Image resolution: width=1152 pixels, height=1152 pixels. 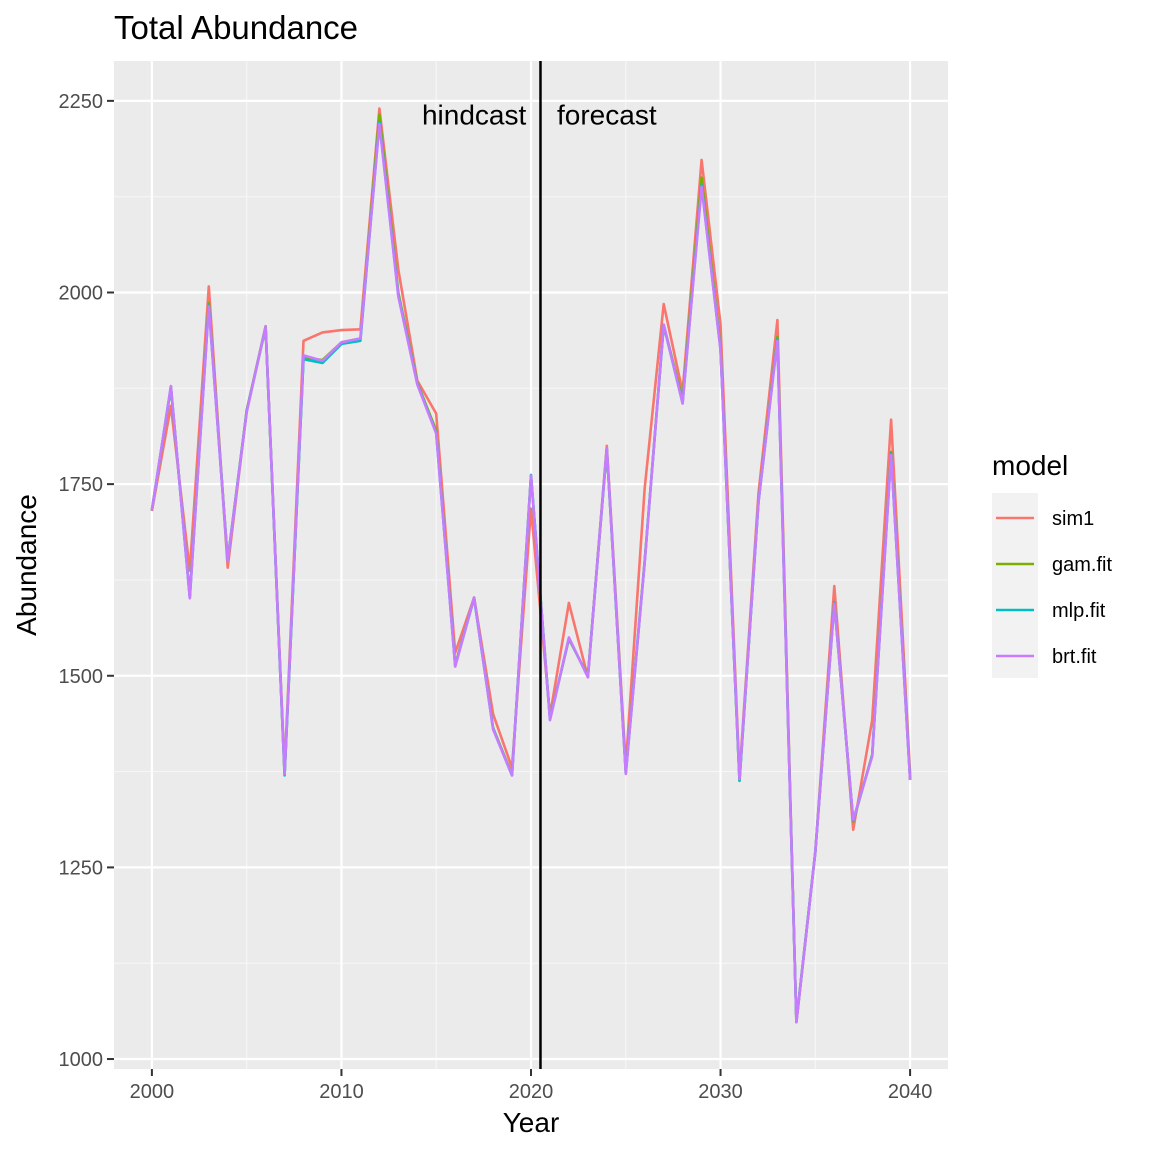 I want to click on legend: model sim1 gam.fit mlp.fit brt.fit, so click(x=1052, y=564).